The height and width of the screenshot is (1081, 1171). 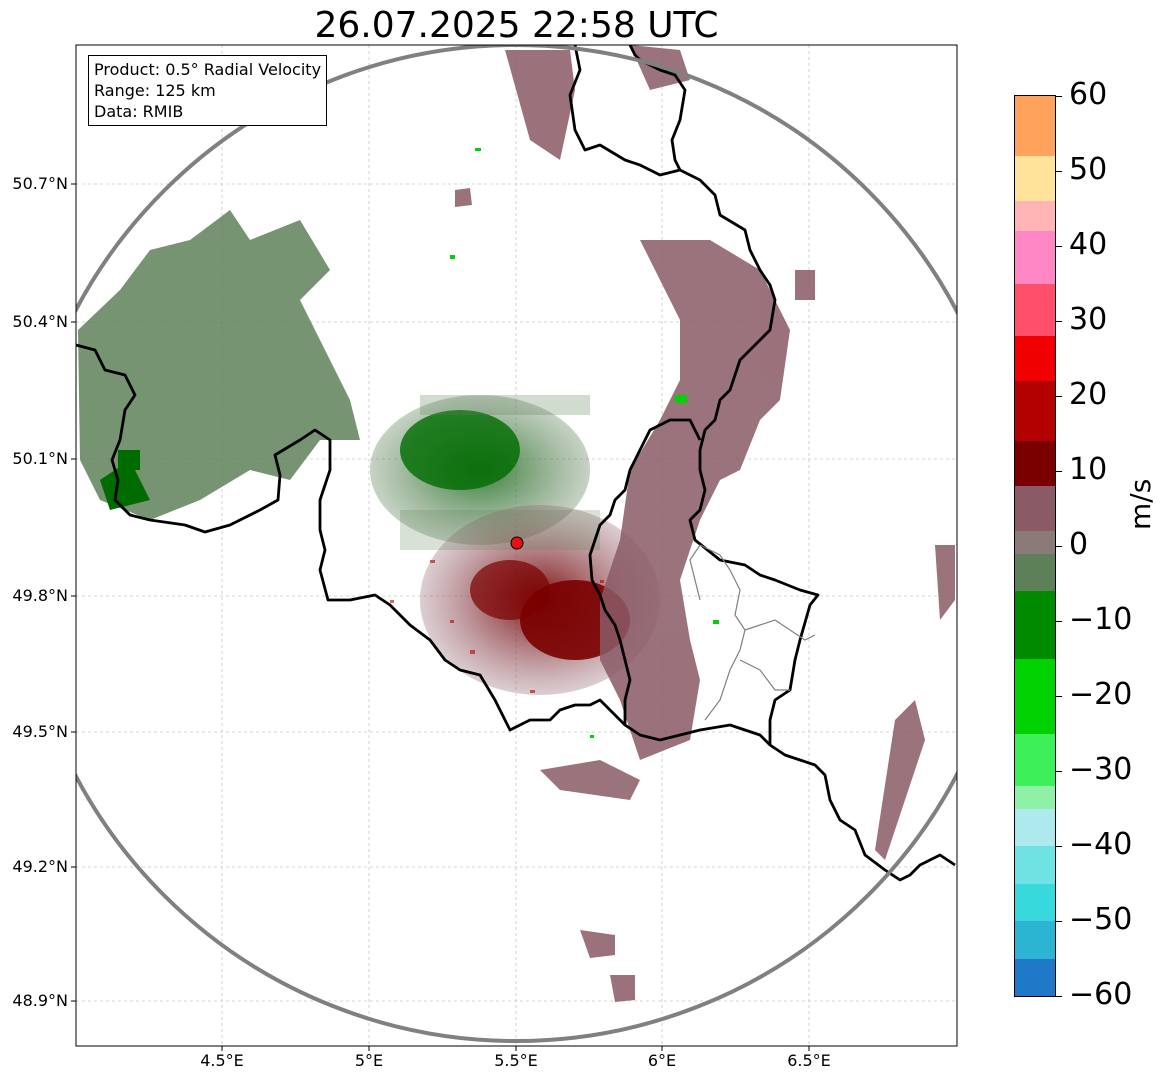 I want to click on colorbar-tick-label: −20, so click(x=1101, y=694).